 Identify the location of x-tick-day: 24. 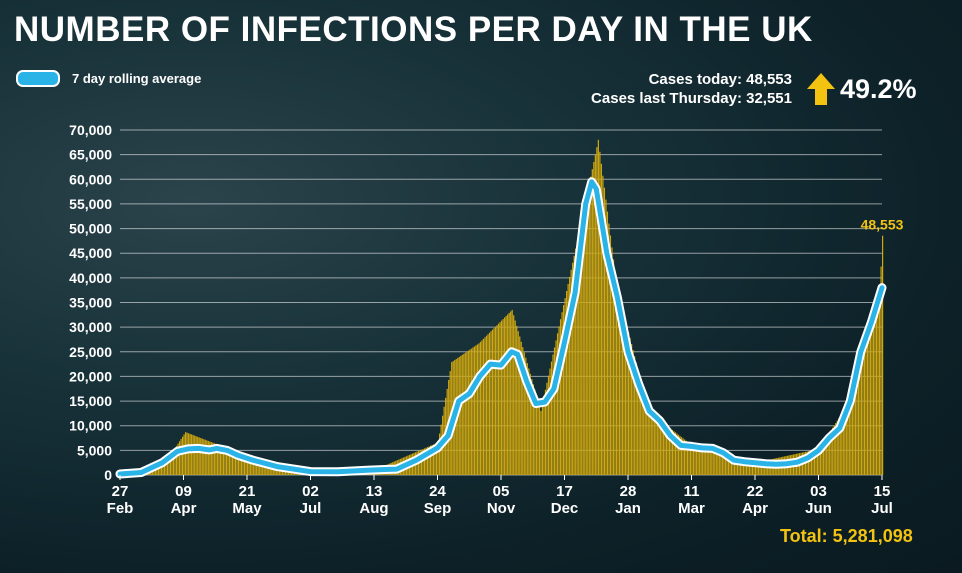
(437, 491).